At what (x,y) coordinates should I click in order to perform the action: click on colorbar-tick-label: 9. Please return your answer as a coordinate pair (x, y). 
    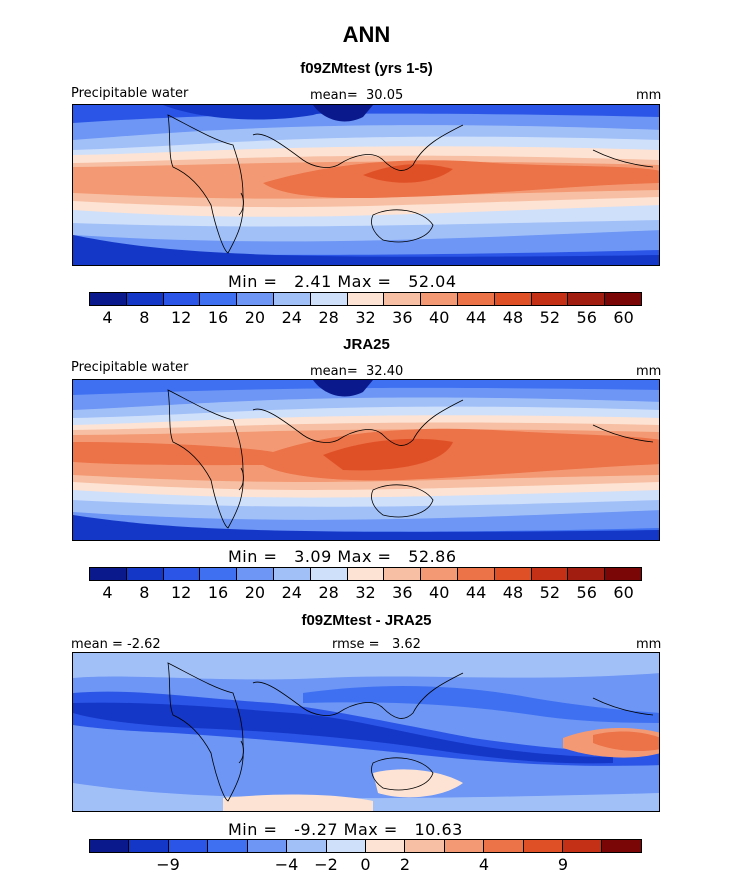
    Looking at the image, I should click on (563, 864).